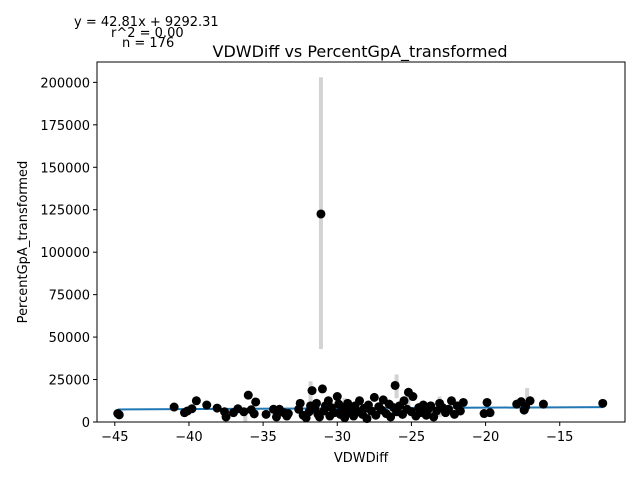 The width and height of the screenshot is (640, 480). I want to click on n-annotation: n = 176, so click(148, 43).